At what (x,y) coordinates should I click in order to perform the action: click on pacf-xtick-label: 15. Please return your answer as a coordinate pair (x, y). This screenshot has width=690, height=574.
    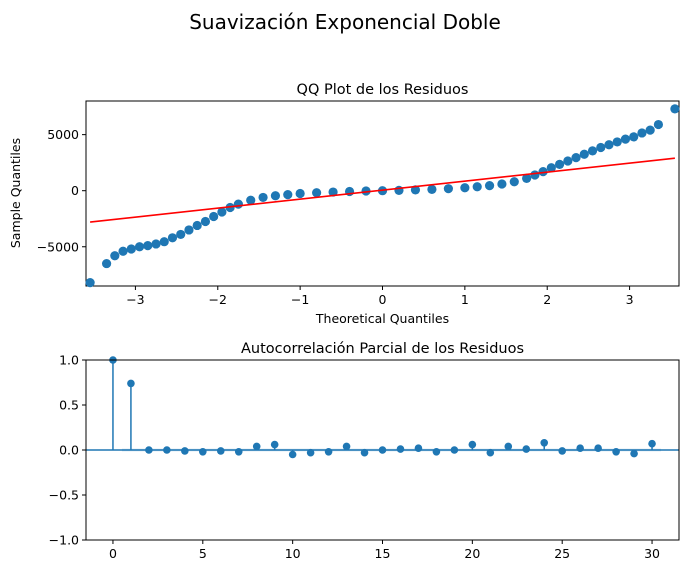
    Looking at the image, I should click on (383, 553).